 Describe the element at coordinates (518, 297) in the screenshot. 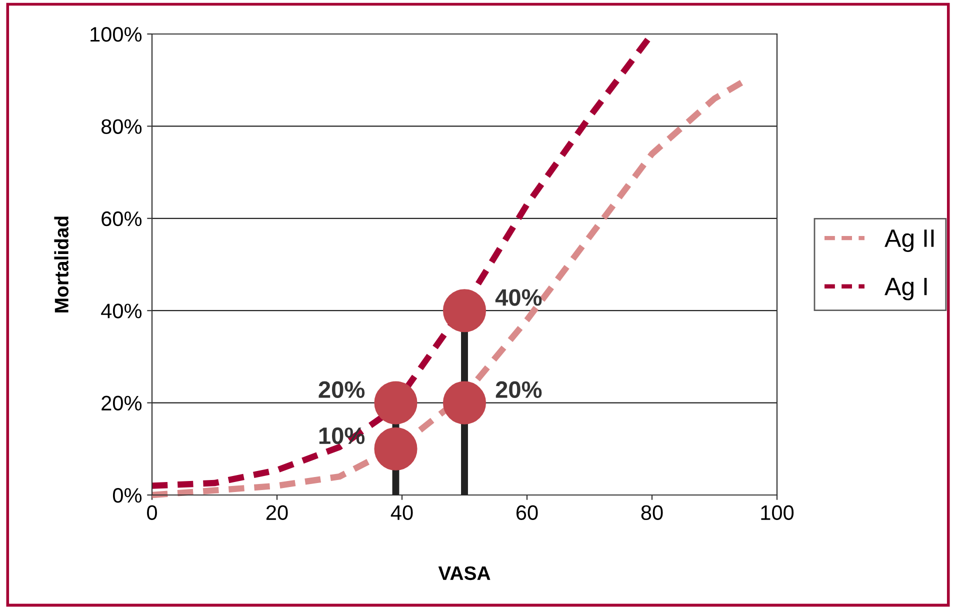

I see `data-label: 40%` at that location.